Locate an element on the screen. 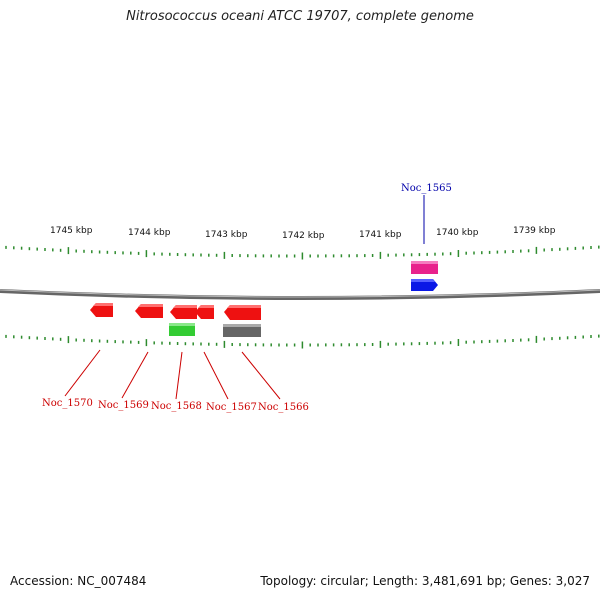  ruler-ticks-top is located at coordinates (302, 252).